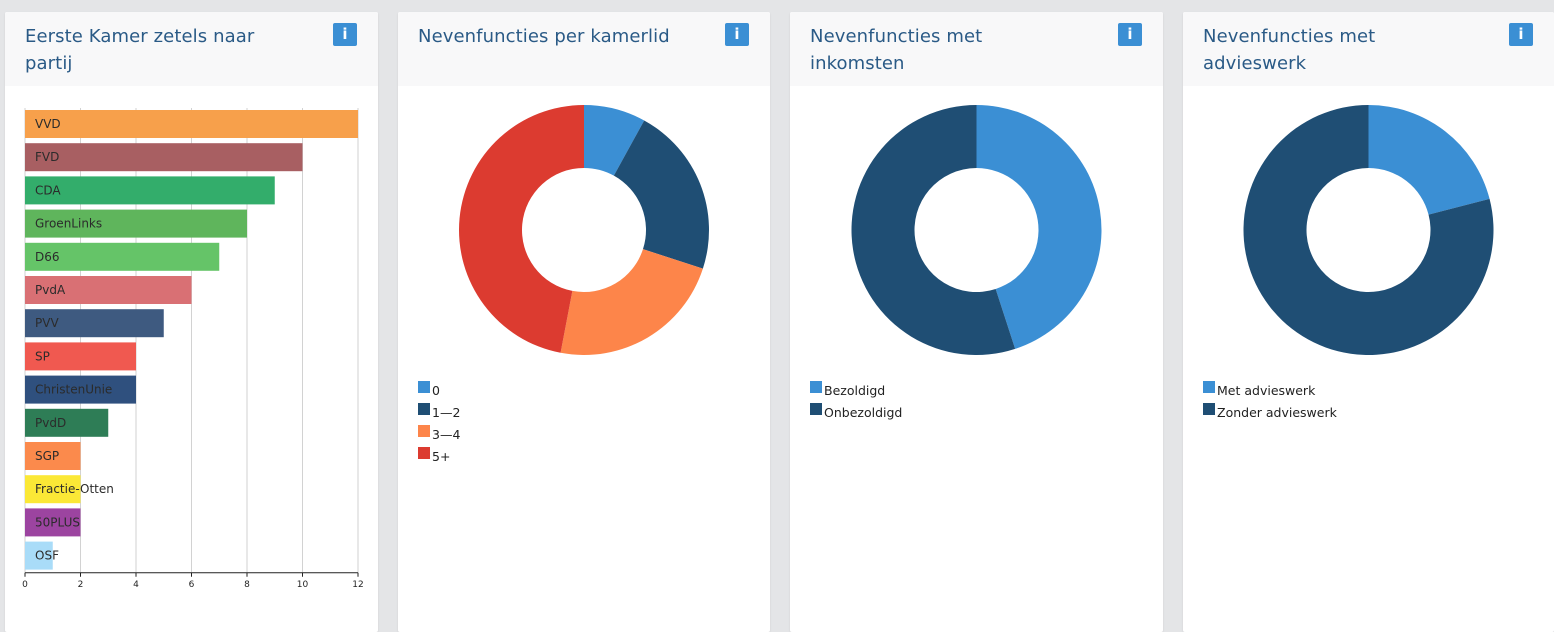  What do you see at coordinates (47, 257) in the screenshot?
I see `bar-label: D66` at bounding box center [47, 257].